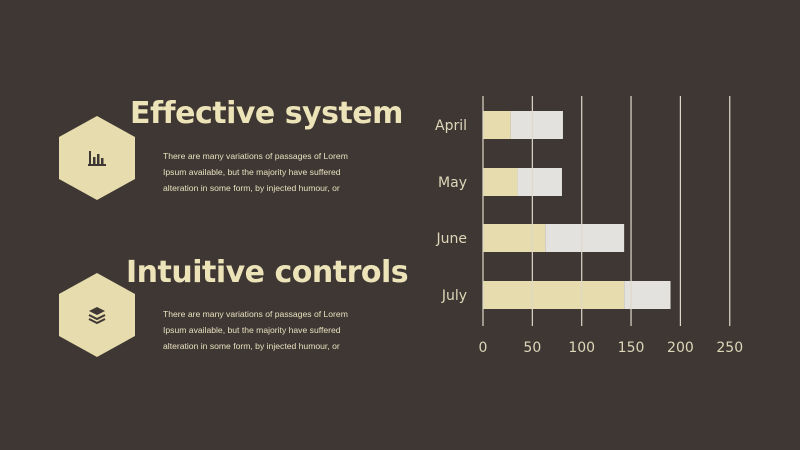 This screenshot has height=450, width=800. What do you see at coordinates (267, 272) in the screenshot?
I see `section-title: Intuitive controls` at bounding box center [267, 272].